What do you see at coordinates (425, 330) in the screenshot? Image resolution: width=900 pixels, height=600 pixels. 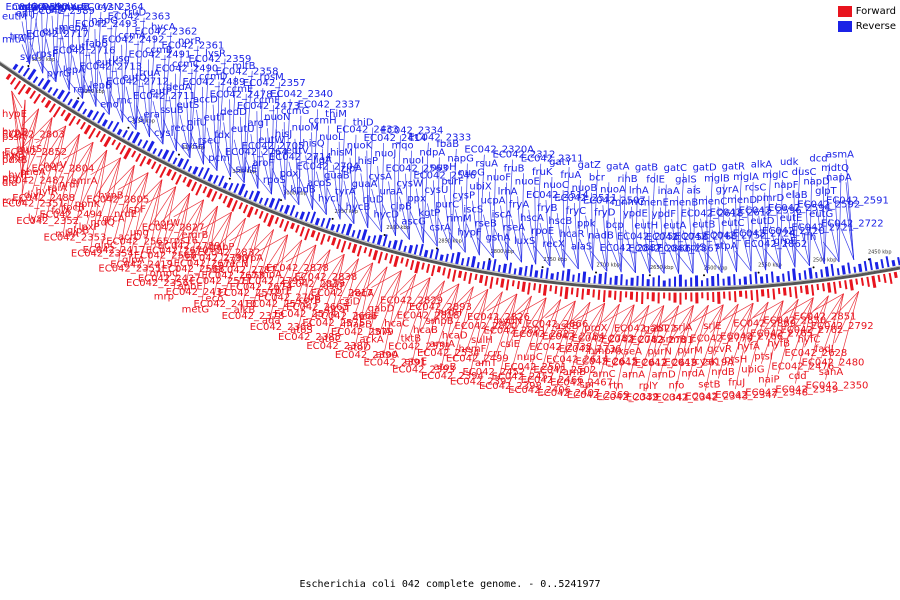 I see `gene-label: hcaB` at bounding box center [425, 330].